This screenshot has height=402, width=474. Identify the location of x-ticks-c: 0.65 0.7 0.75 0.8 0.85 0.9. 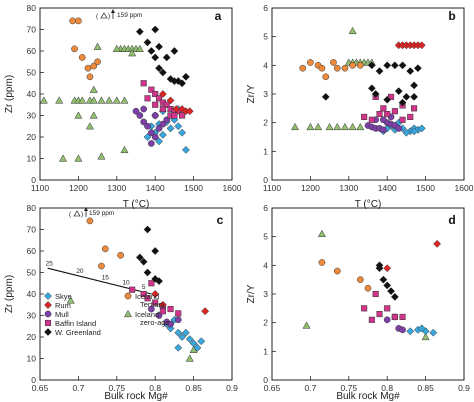
(135, 384).